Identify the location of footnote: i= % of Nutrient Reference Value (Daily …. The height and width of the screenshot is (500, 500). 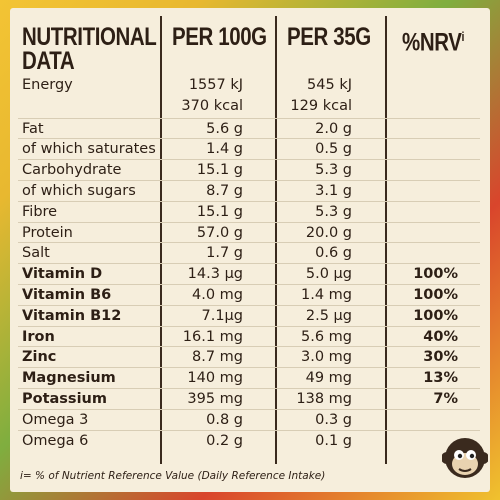
(173, 476).